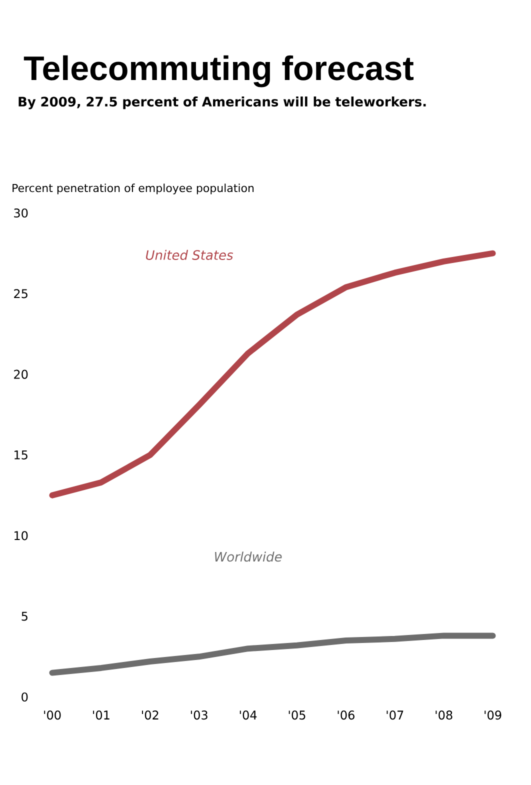 The image size is (531, 785). Describe the element at coordinates (21, 293) in the screenshot. I see `y-tick-label: 25` at that location.